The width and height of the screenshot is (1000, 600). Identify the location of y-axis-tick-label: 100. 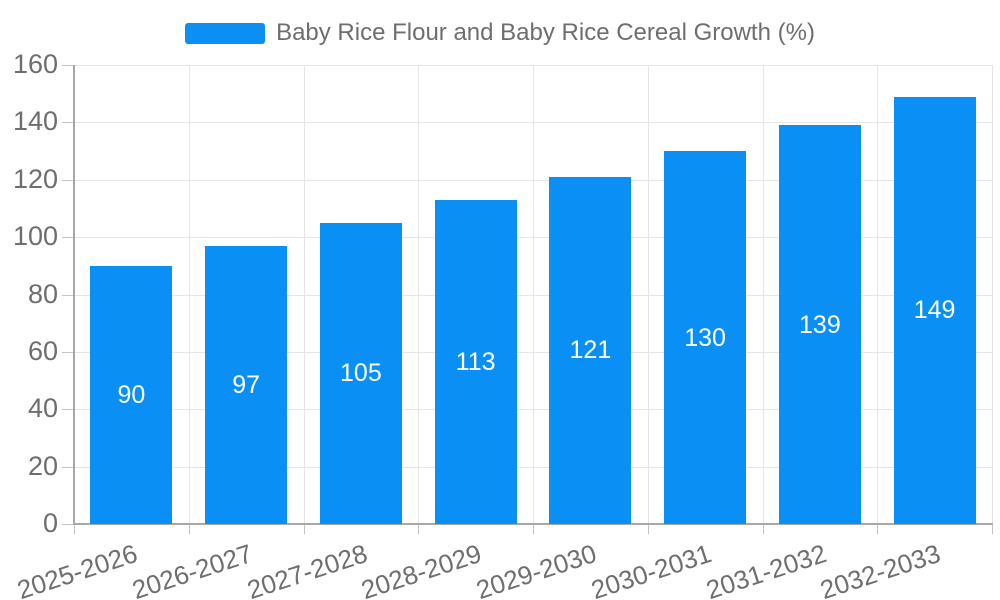
(35, 236).